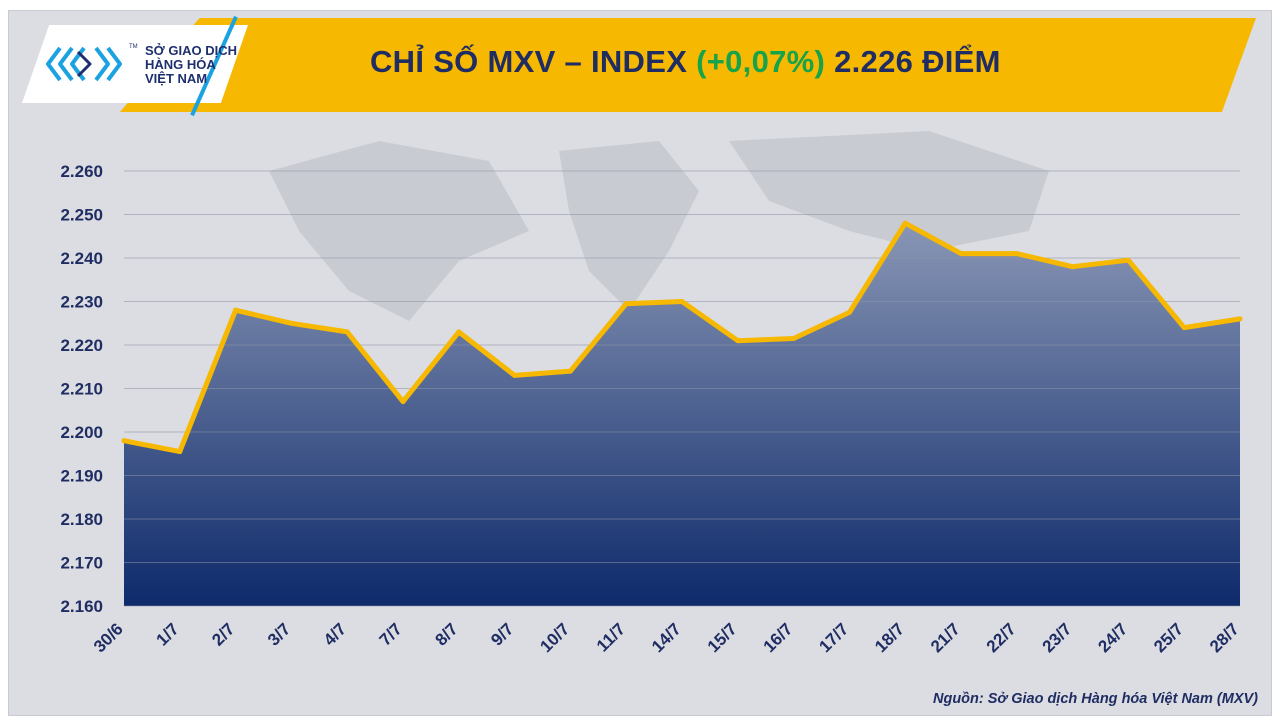 The image size is (1280, 720). I want to click on trademark-mark: TM, so click(133, 47).